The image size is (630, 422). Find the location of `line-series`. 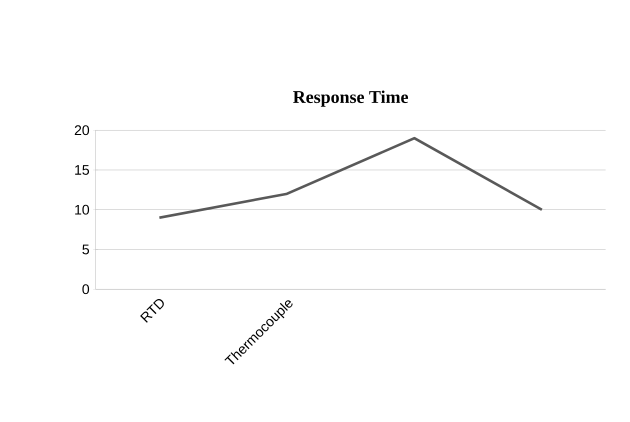

line-series is located at coordinates (351, 177).